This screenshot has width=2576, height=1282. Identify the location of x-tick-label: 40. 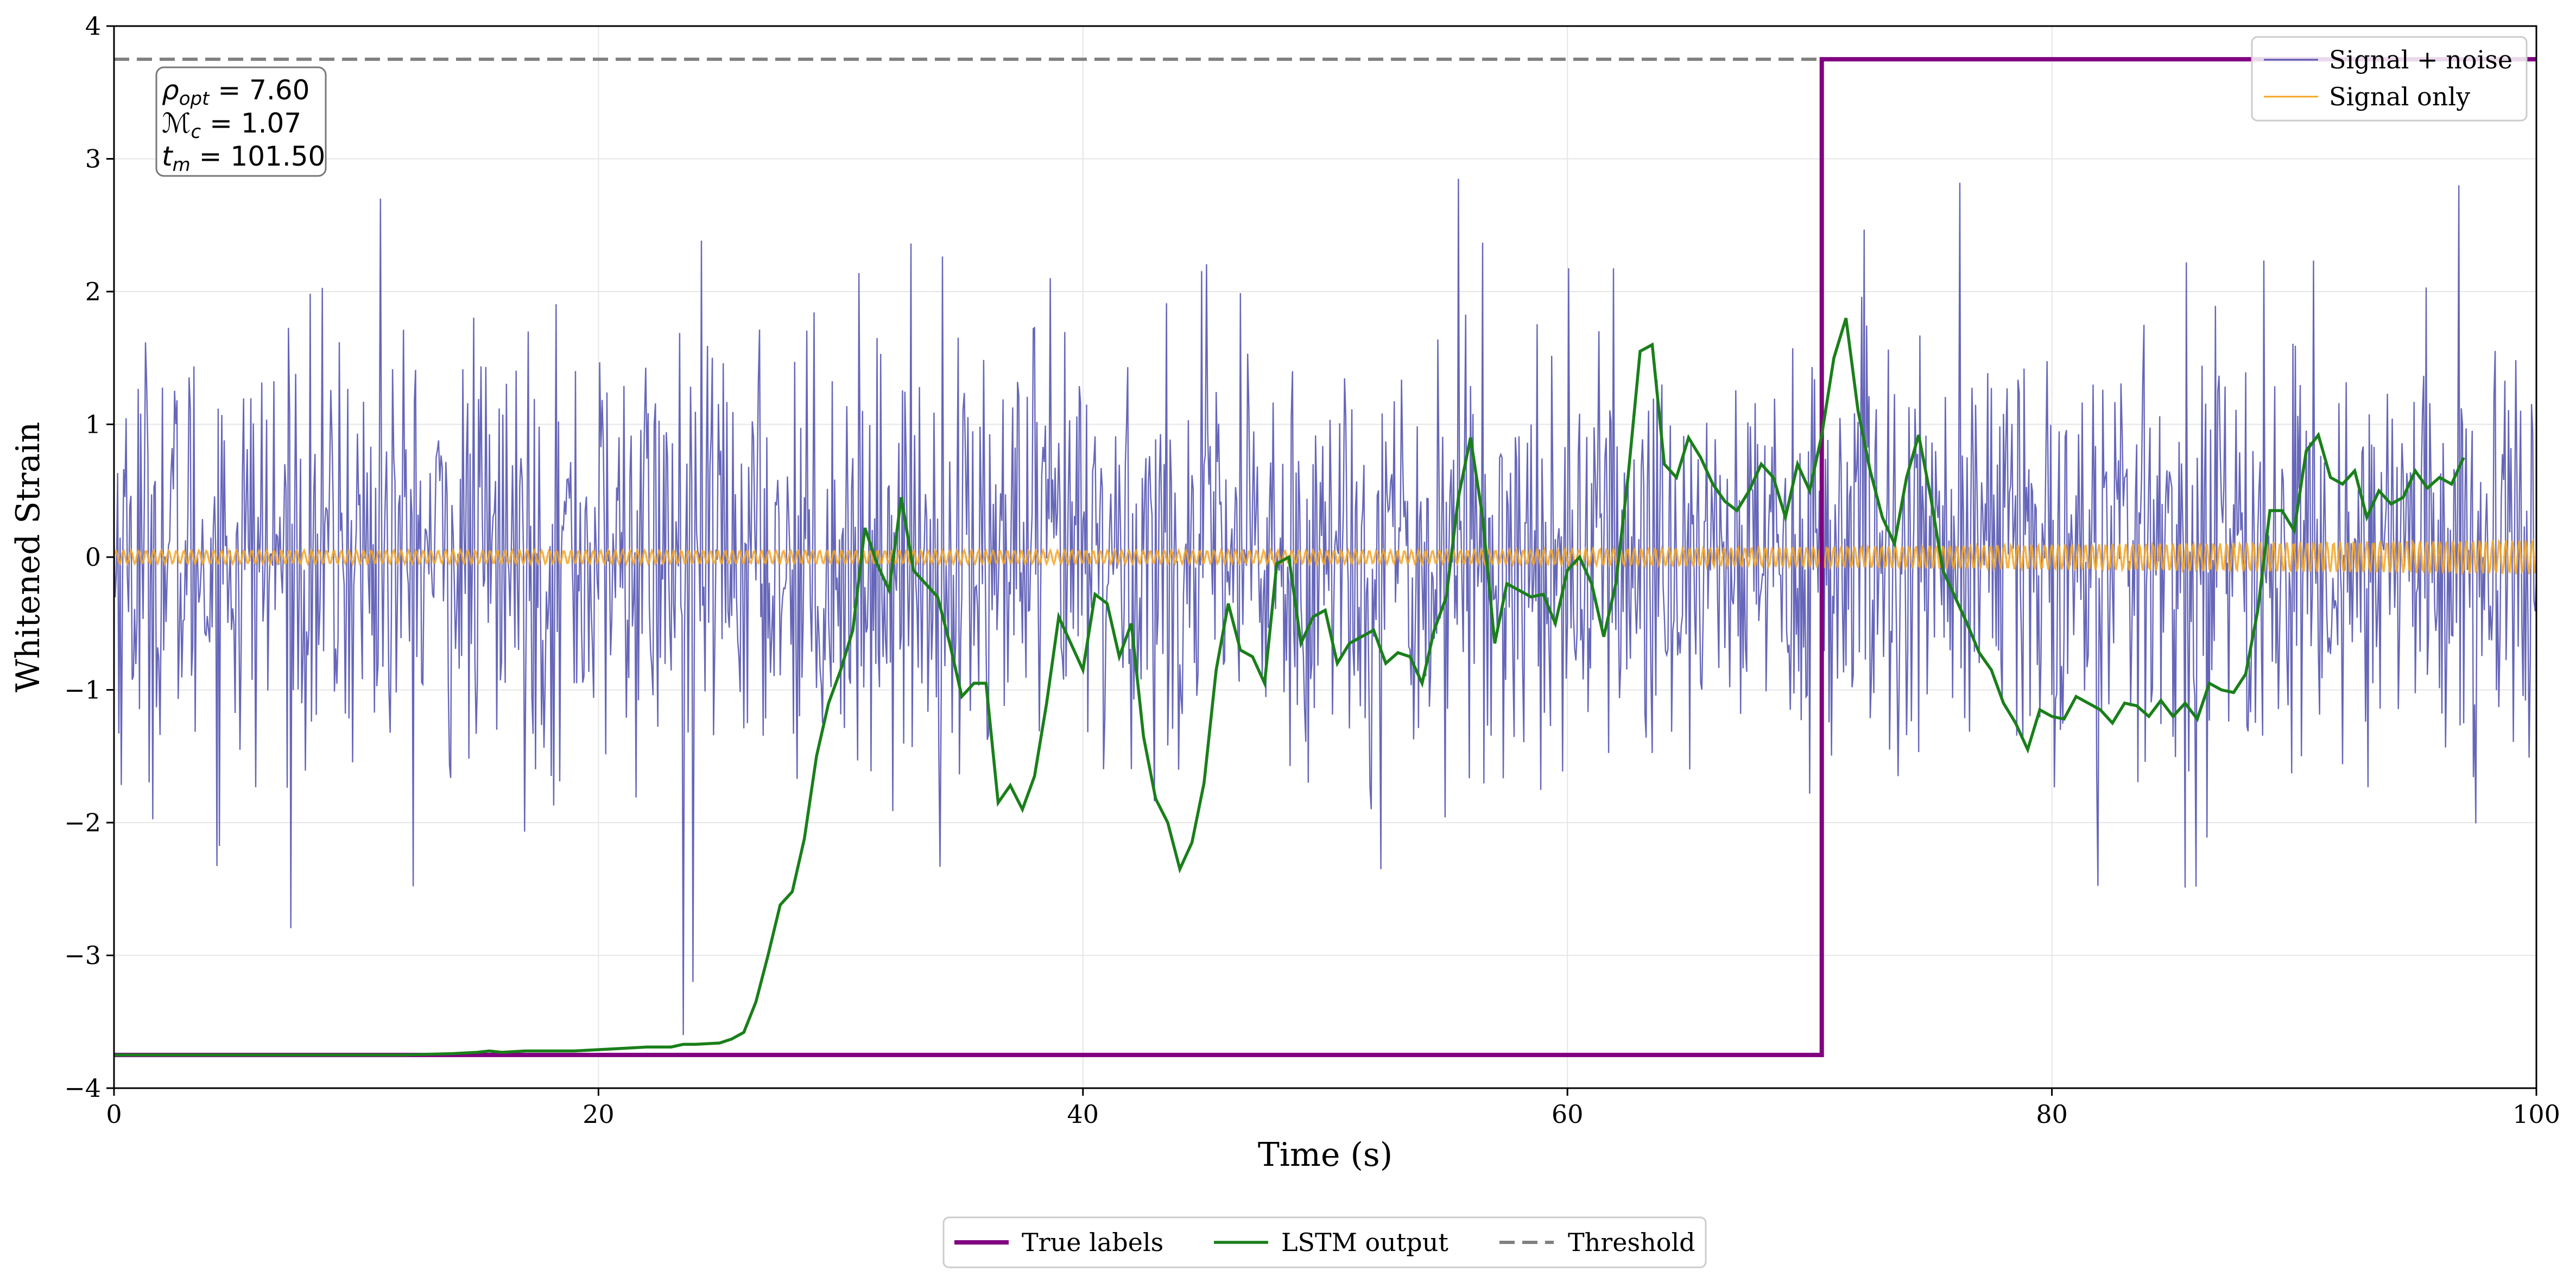
(1083, 1114).